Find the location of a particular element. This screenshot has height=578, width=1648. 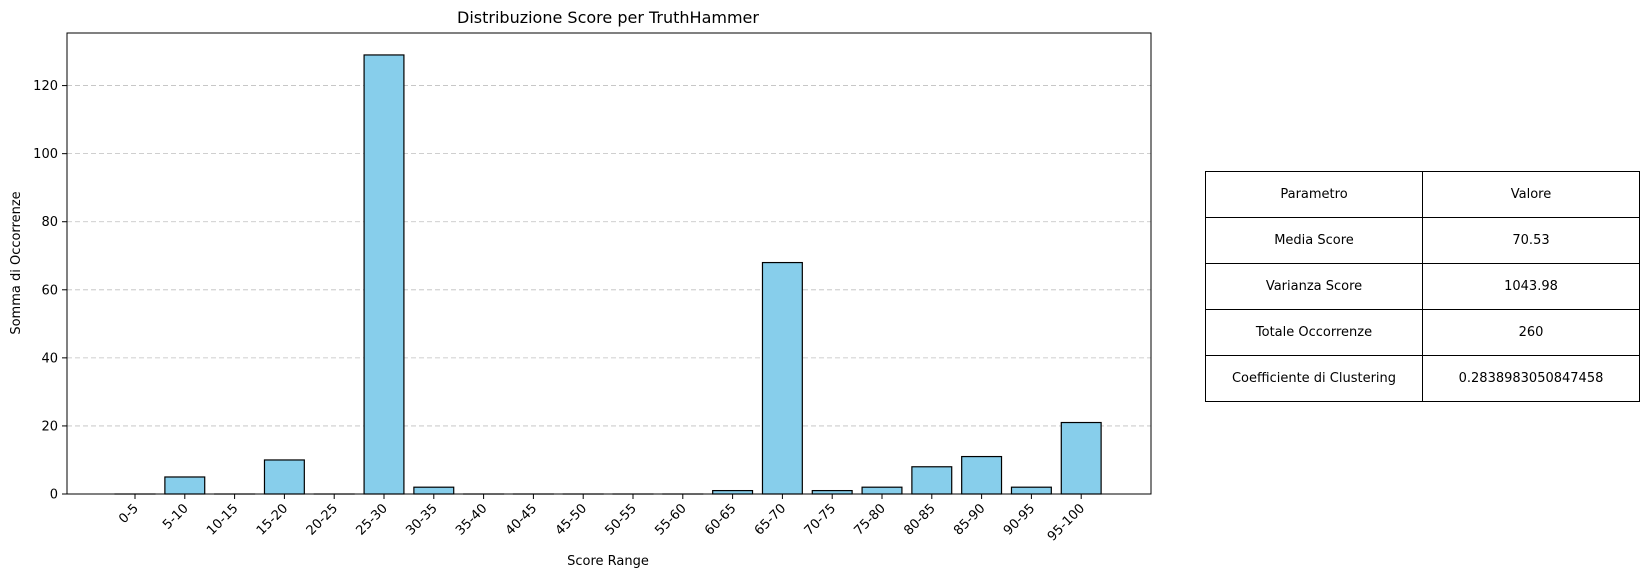

x-tick-label: 90-95 is located at coordinates (1019, 519).